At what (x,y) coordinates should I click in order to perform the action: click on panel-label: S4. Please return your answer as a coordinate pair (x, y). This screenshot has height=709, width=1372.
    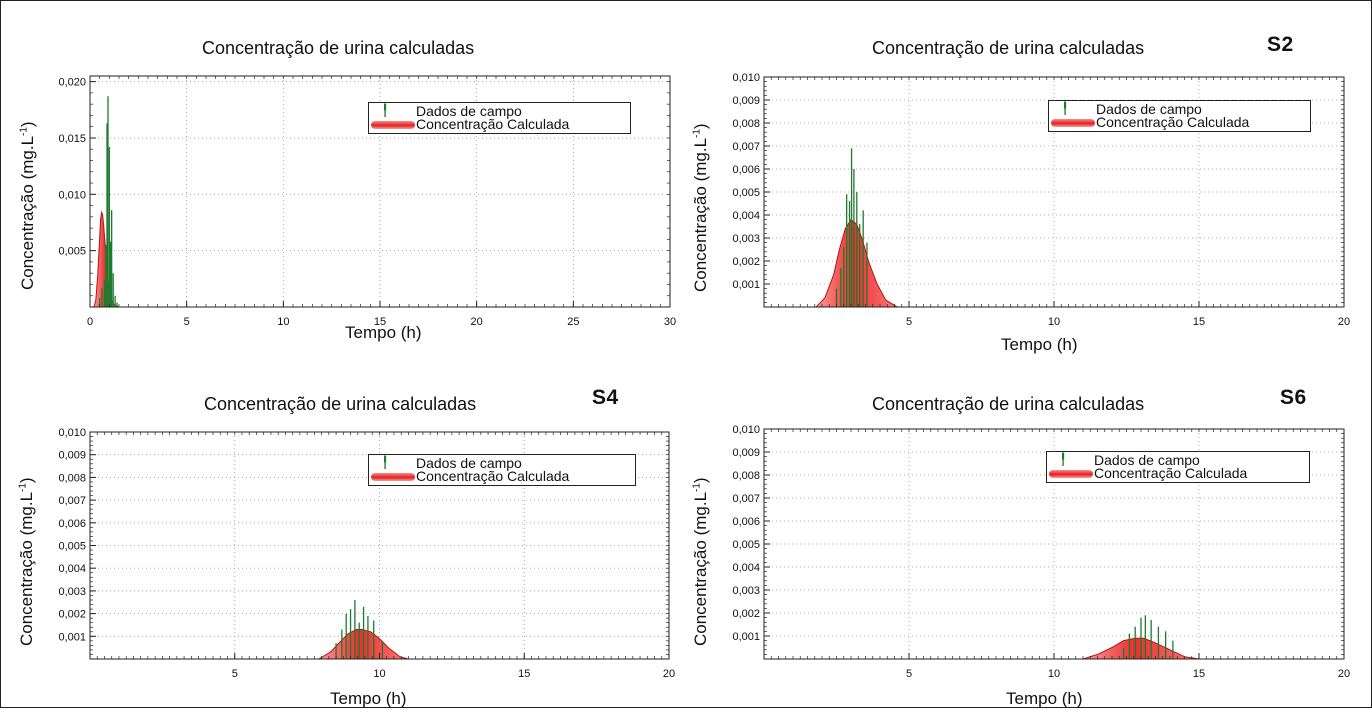
    Looking at the image, I should click on (605, 397).